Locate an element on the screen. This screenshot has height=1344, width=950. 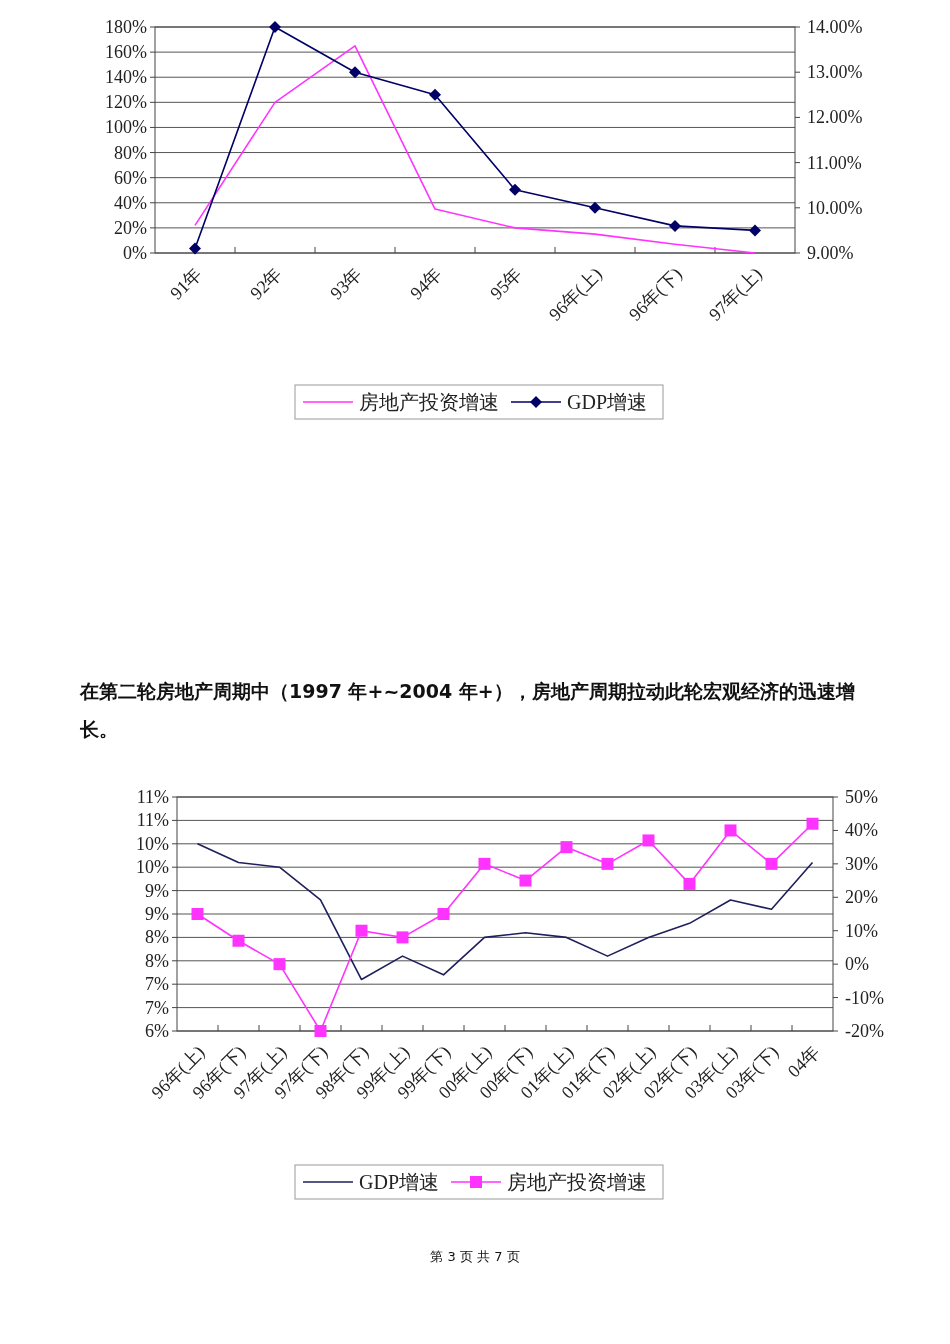
y2-tick-label: 40% is located at coordinates (861, 830).